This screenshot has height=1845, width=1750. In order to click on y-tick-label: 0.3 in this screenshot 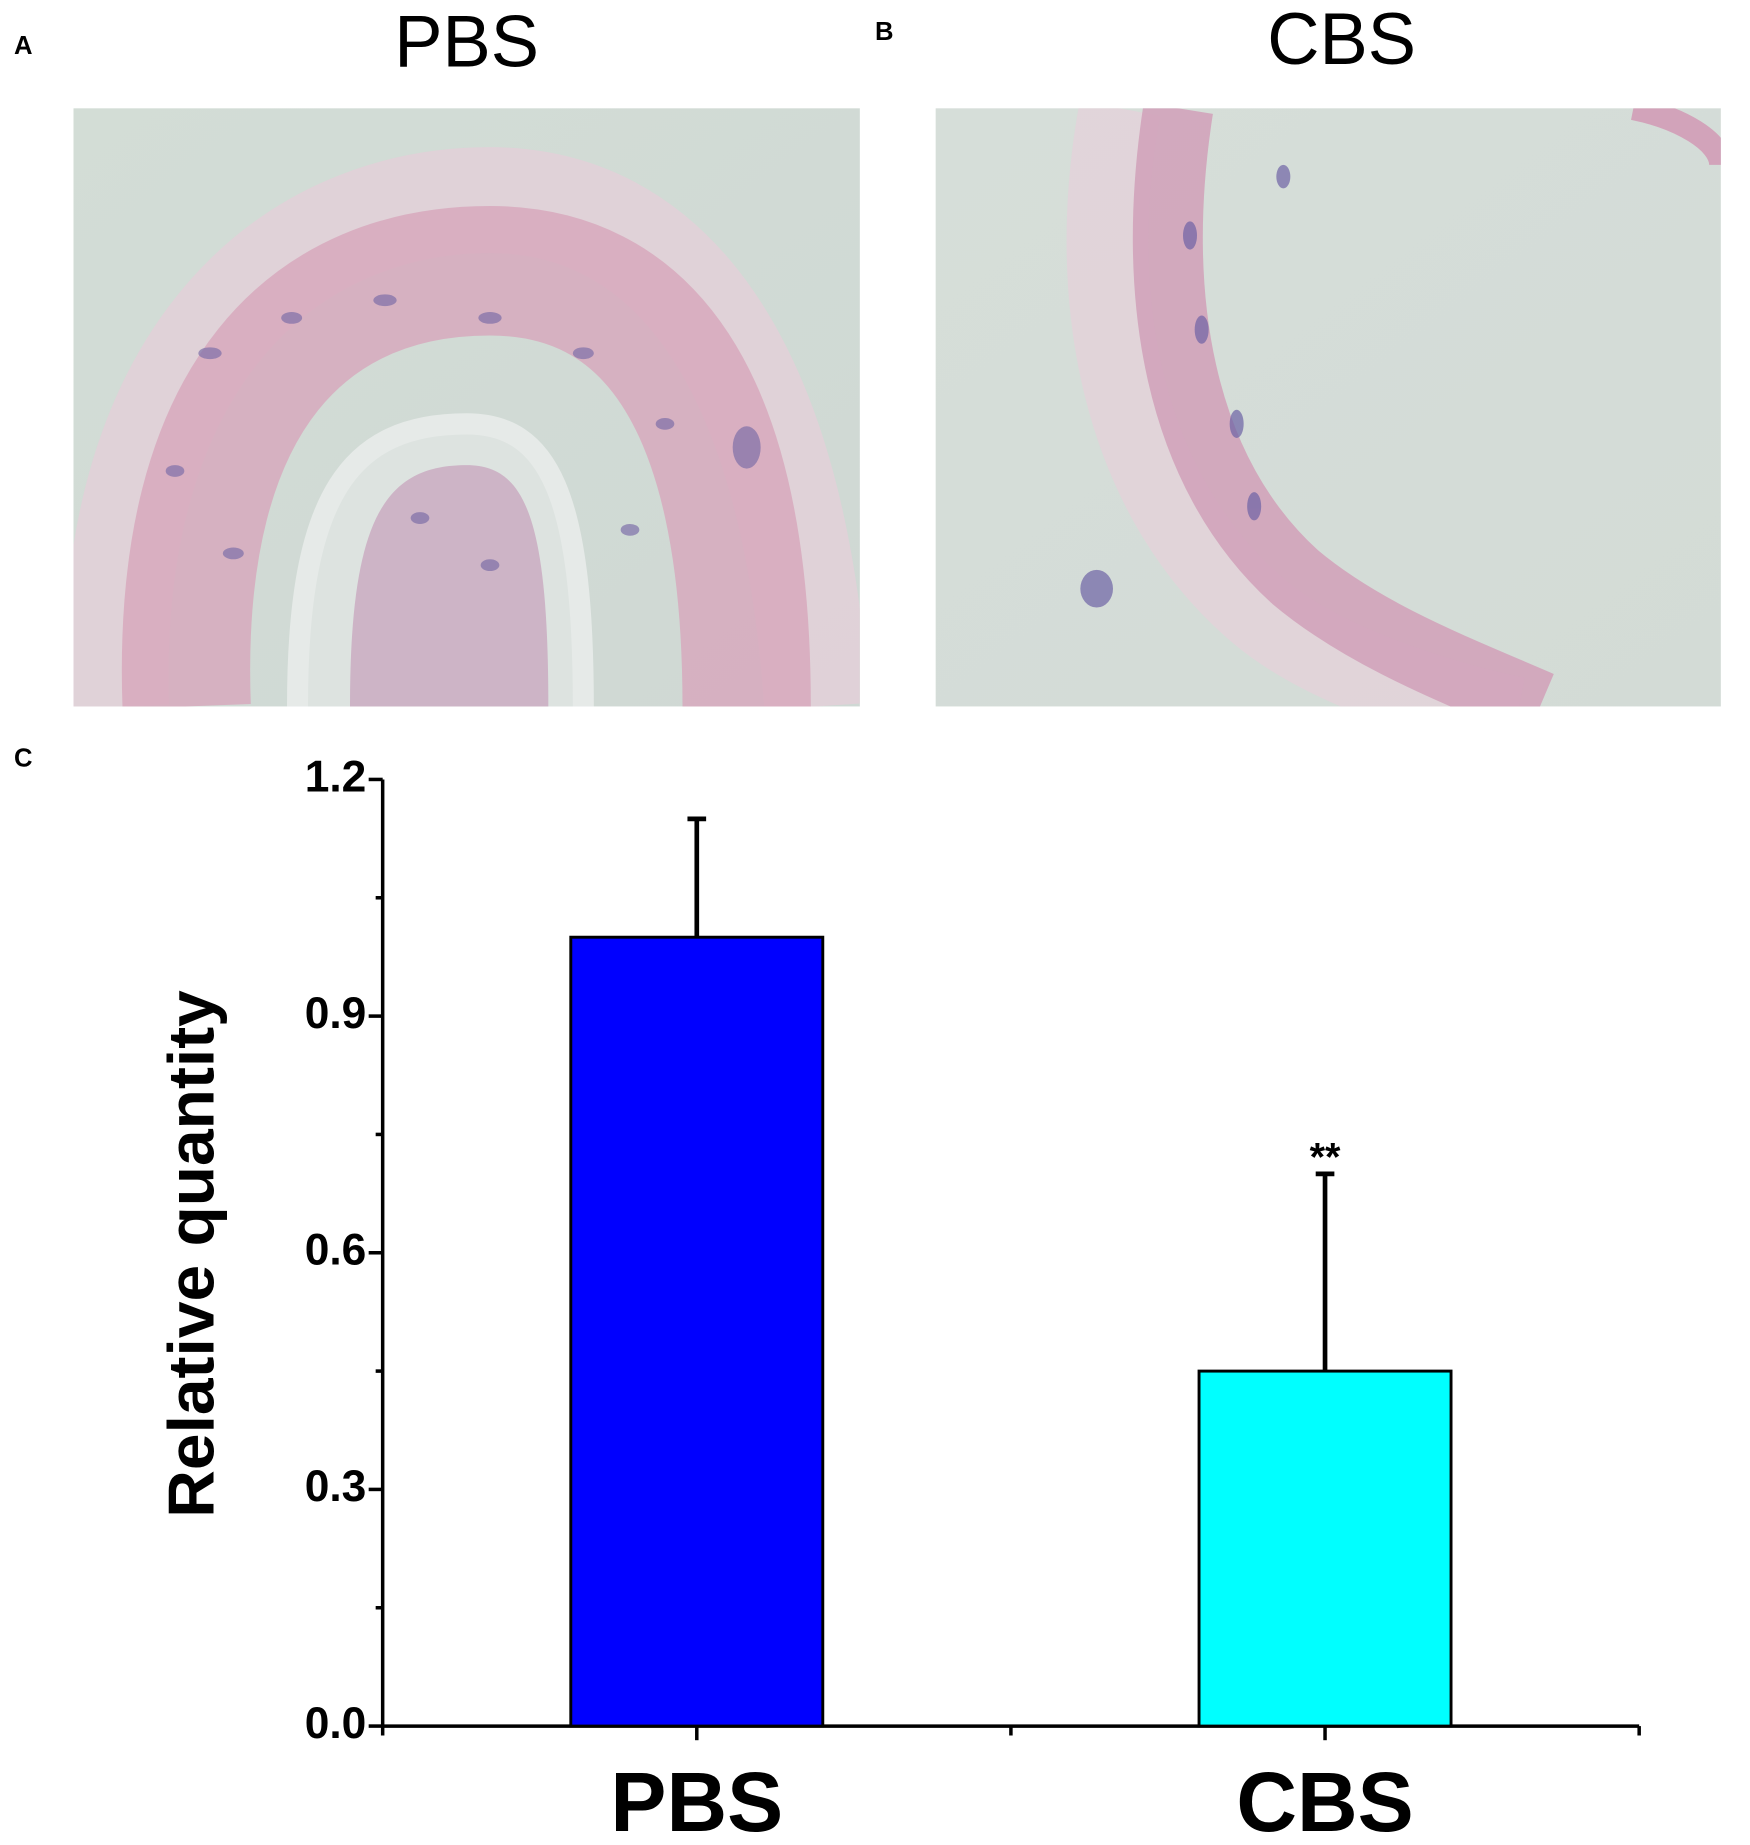, I will do `click(336, 1486)`.